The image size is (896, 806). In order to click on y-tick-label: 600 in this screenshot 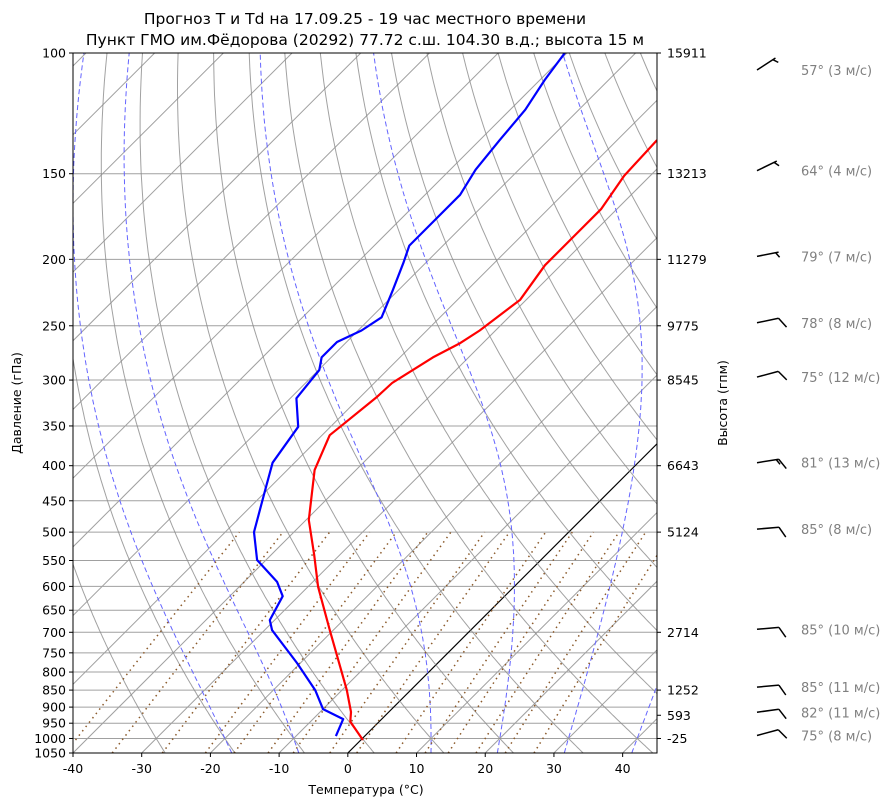, I will do `click(54, 586)`.